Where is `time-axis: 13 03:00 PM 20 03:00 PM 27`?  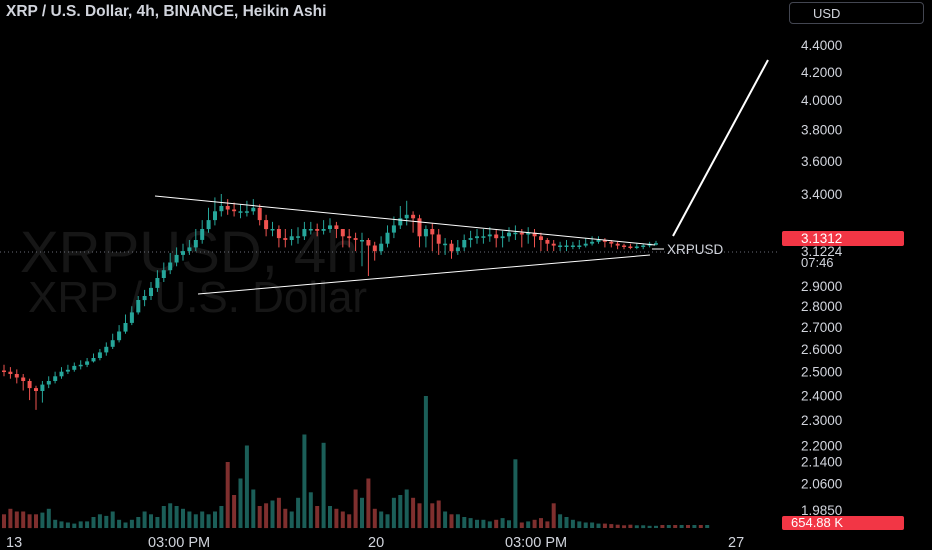
time-axis: 13 03:00 PM 20 03:00 PM 27 is located at coordinates (375, 542).